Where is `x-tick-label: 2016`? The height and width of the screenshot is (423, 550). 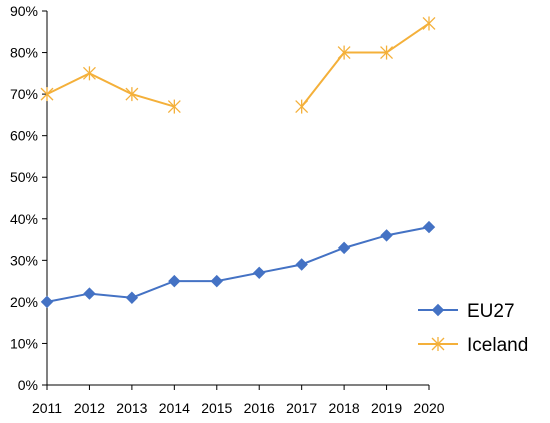 x-tick-label: 2016 is located at coordinates (259, 408).